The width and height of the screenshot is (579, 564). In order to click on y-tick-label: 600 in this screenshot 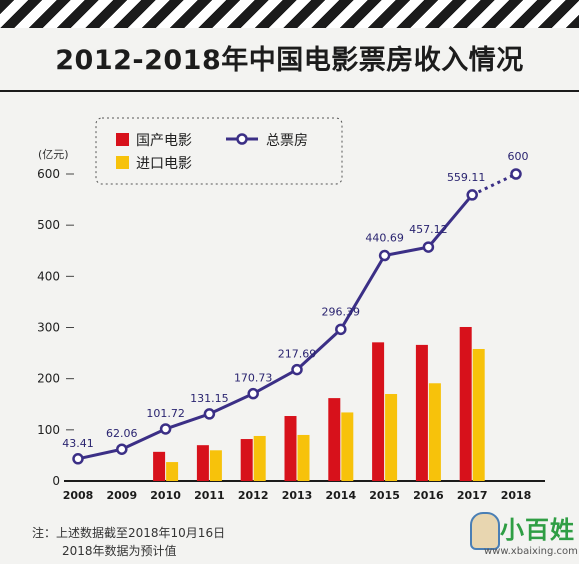, I will do `click(48, 174)`.